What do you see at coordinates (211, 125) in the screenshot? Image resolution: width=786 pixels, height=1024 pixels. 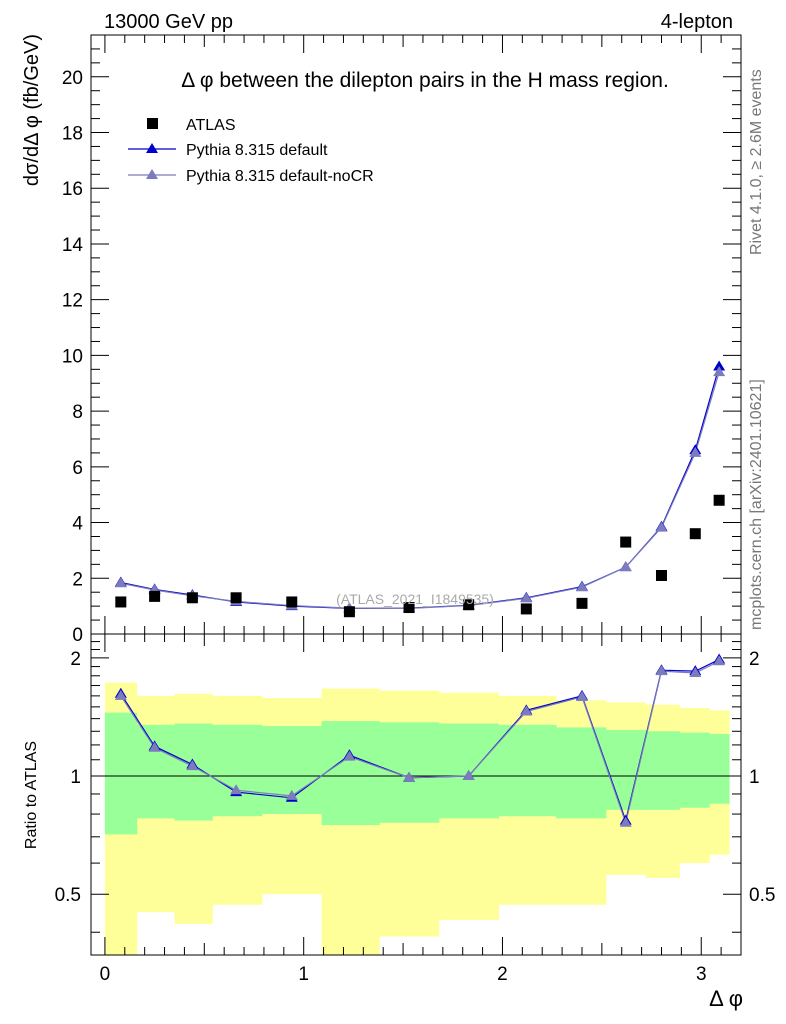 I see `legend-atlas-label: ATLAS` at bounding box center [211, 125].